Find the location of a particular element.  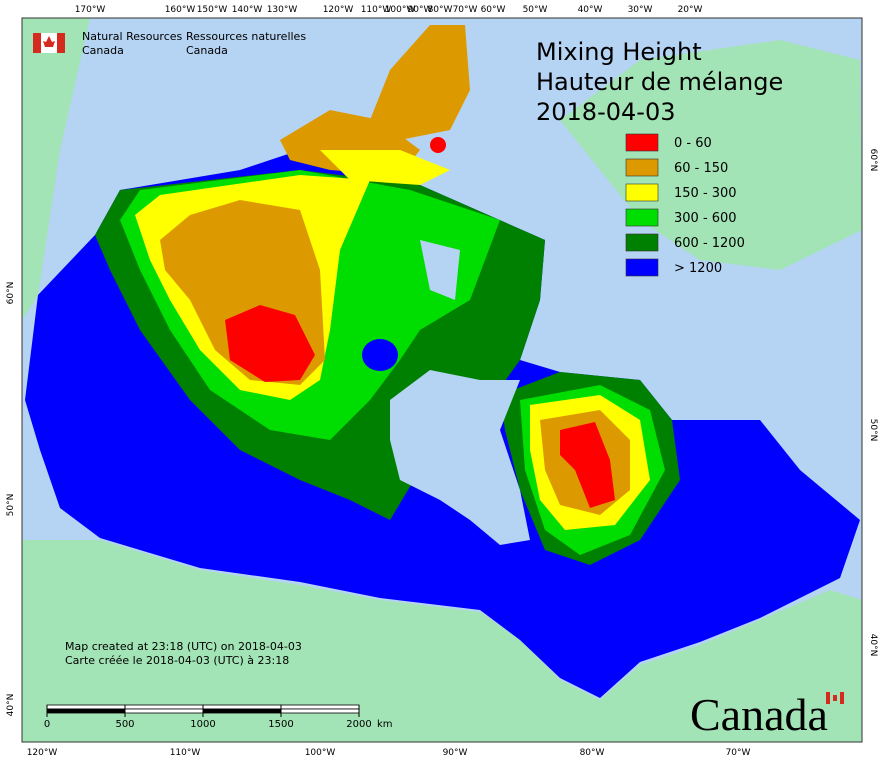

scale-label: 500 is located at coordinates (124, 724).